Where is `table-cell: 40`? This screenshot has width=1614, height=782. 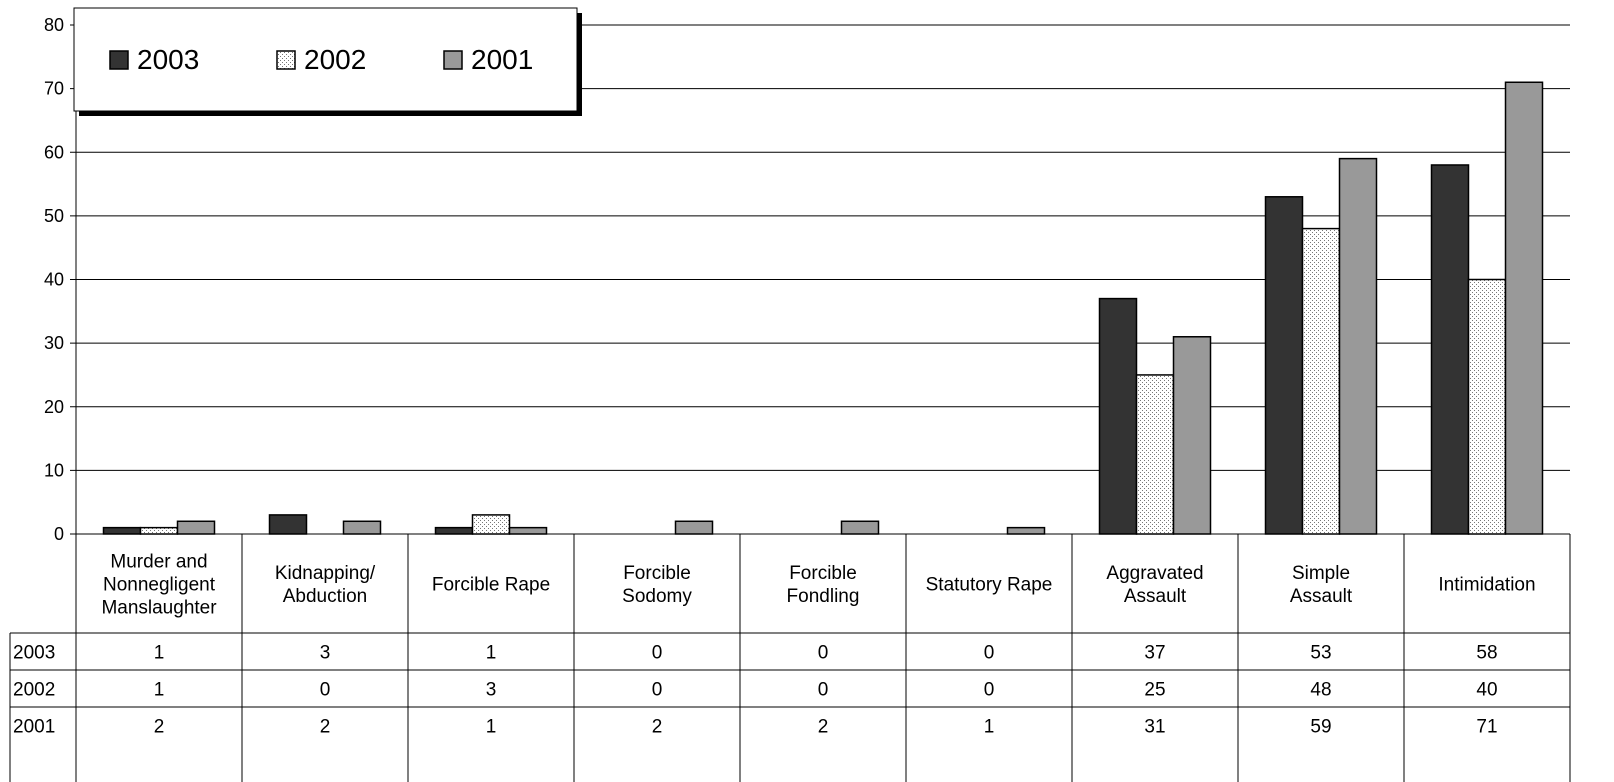 table-cell: 40 is located at coordinates (1486, 690).